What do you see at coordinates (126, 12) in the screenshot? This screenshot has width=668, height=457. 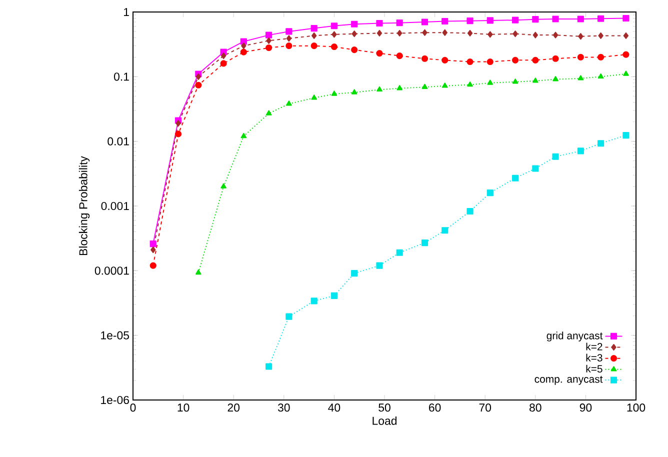 I see `y-tick-label: 1` at bounding box center [126, 12].